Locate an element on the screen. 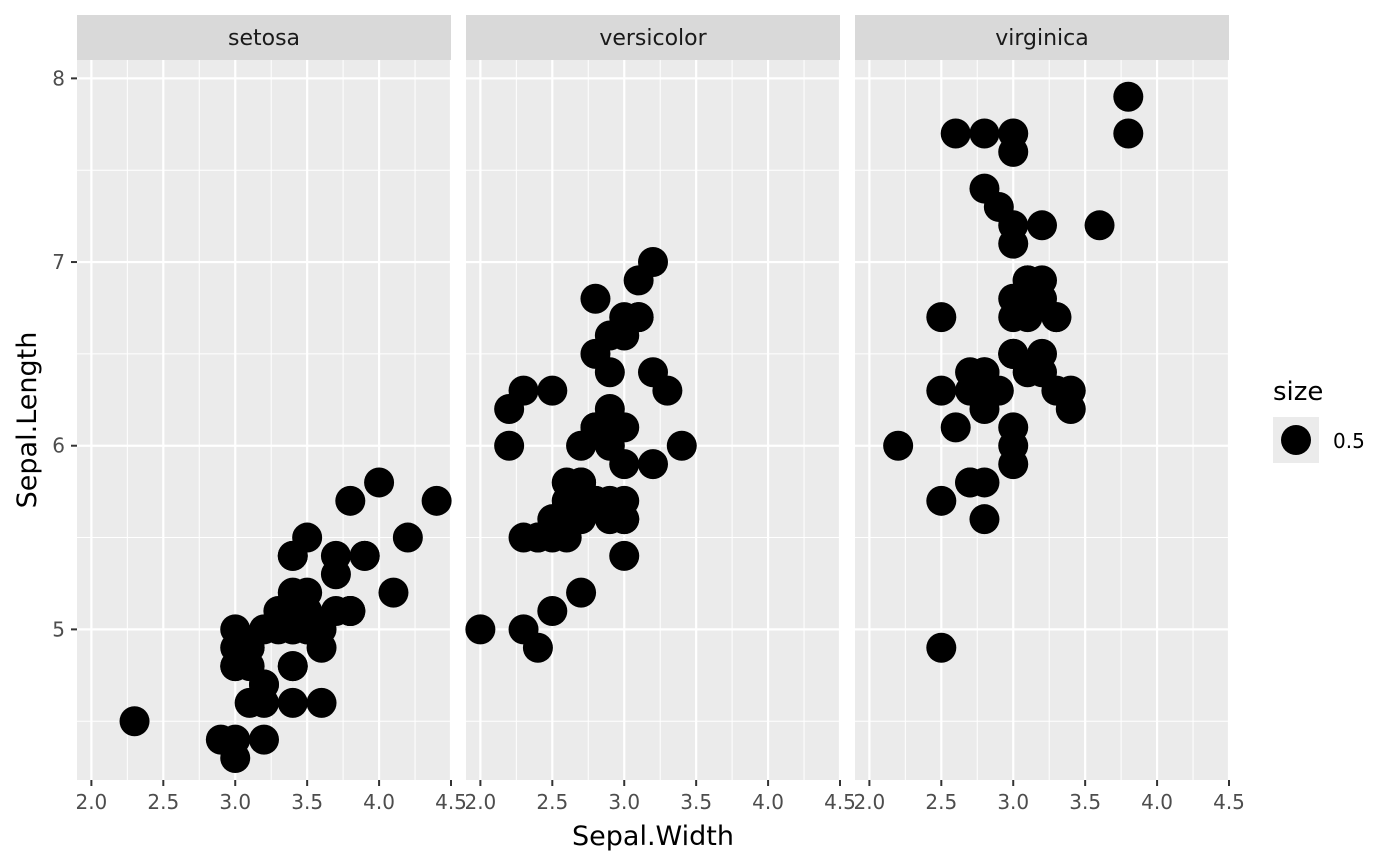 The height and width of the screenshot is (865, 1400). y-tick-label: 5 is located at coordinates (58, 629).